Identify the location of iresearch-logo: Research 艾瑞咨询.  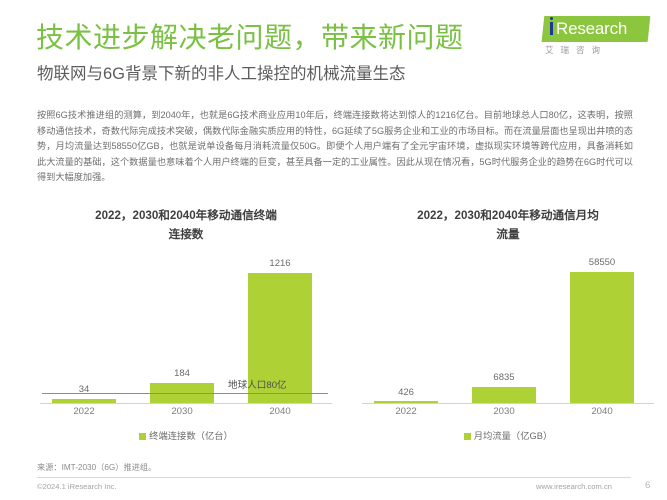
(590, 40).